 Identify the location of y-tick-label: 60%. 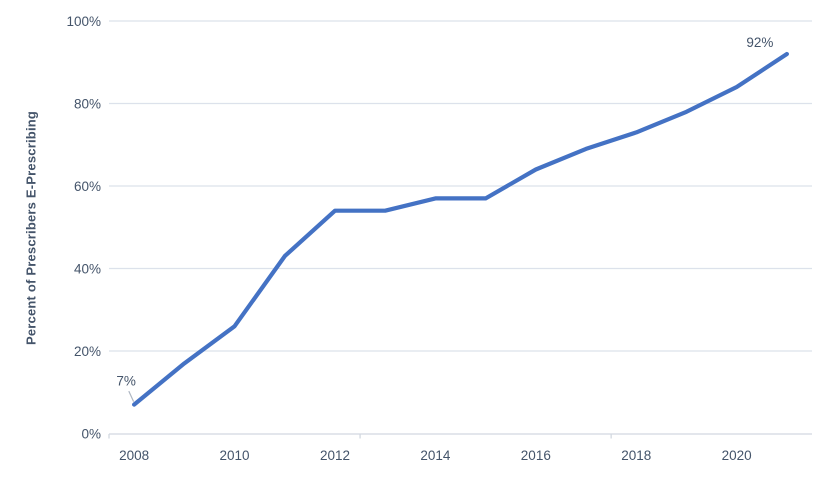
(87, 186).